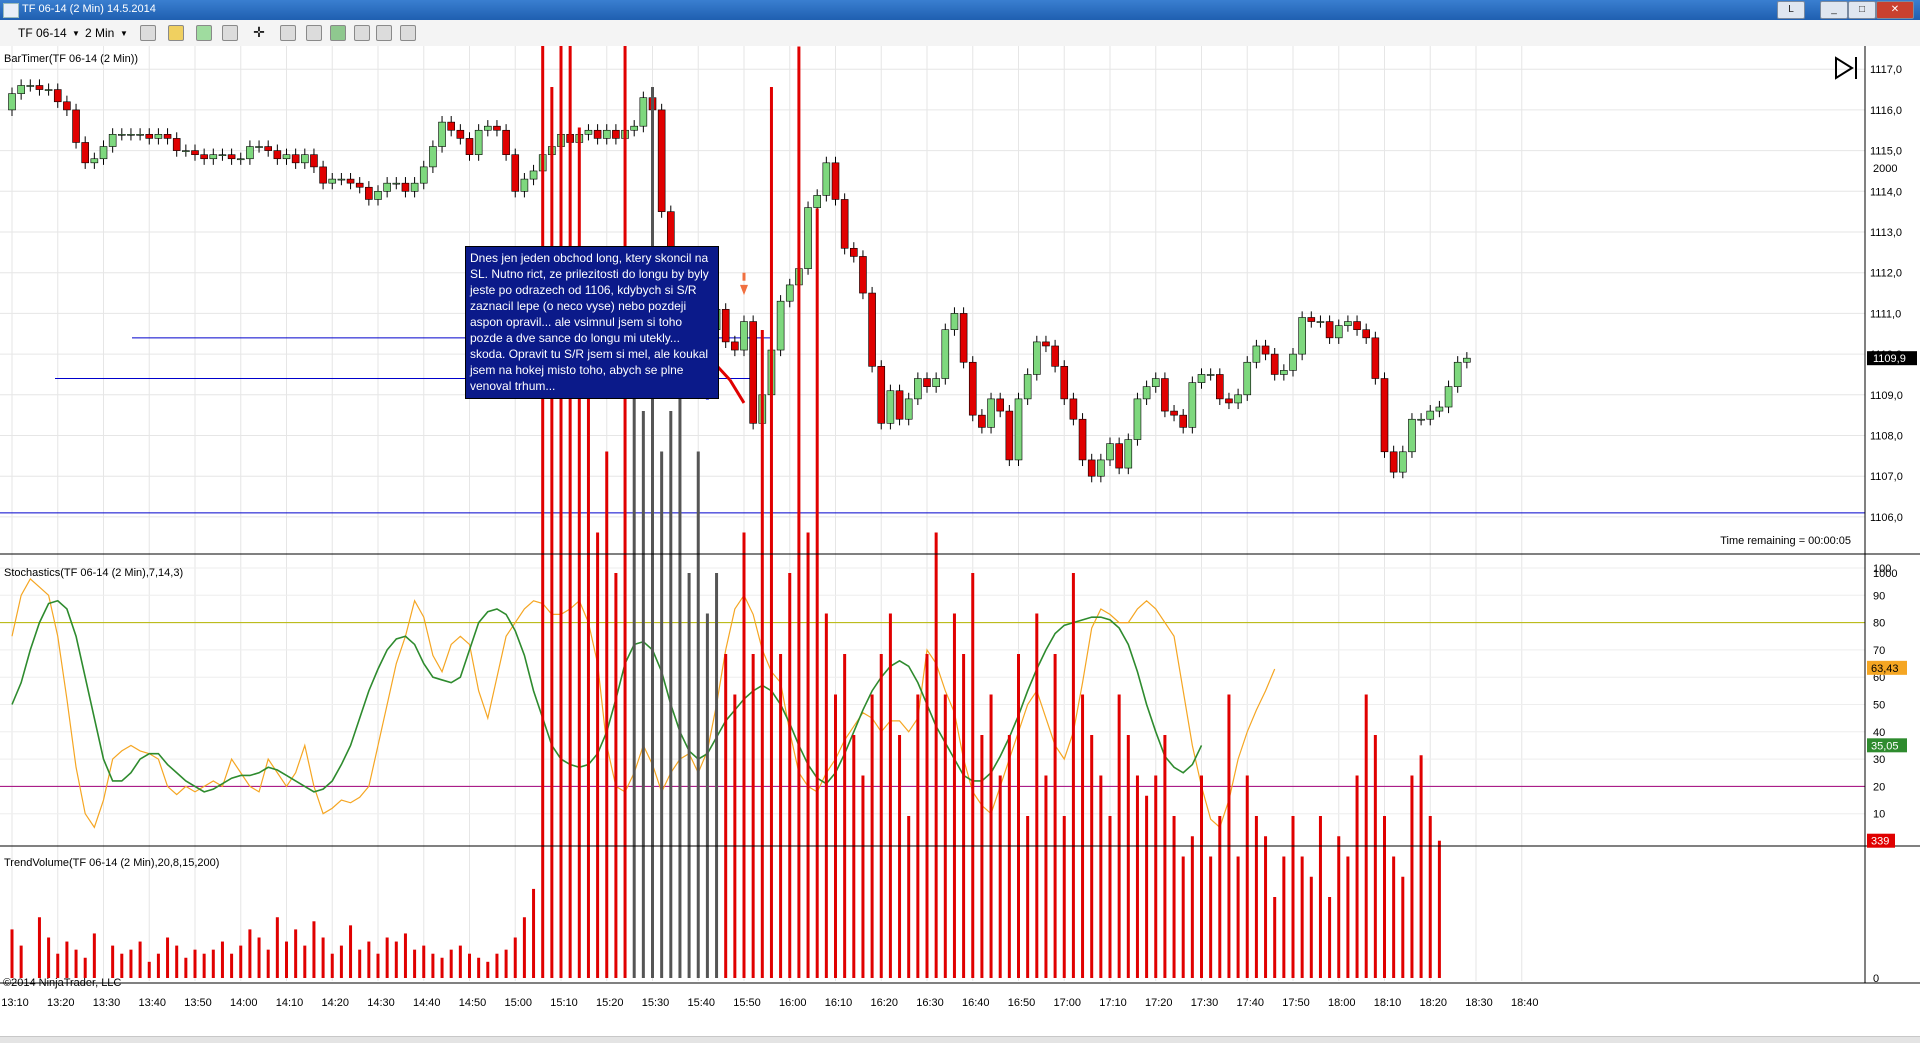  What do you see at coordinates (960, 1039) in the screenshot?
I see `status-bar` at bounding box center [960, 1039].